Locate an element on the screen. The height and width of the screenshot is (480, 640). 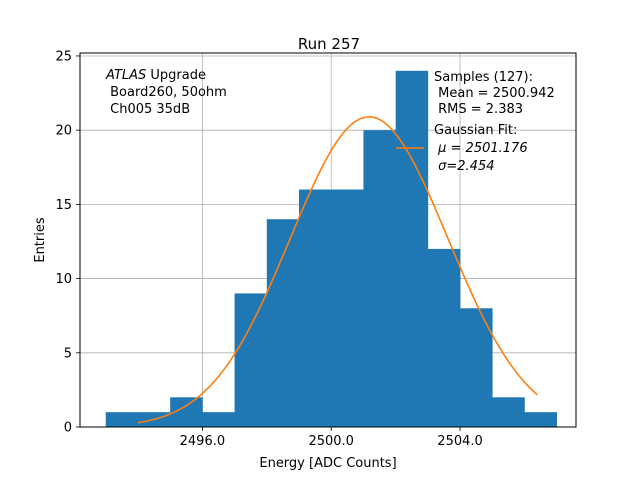
atlas-annotation: ATLAS Upgrade Board260, 50ohm Ch005 35dB is located at coordinates (166, 92).